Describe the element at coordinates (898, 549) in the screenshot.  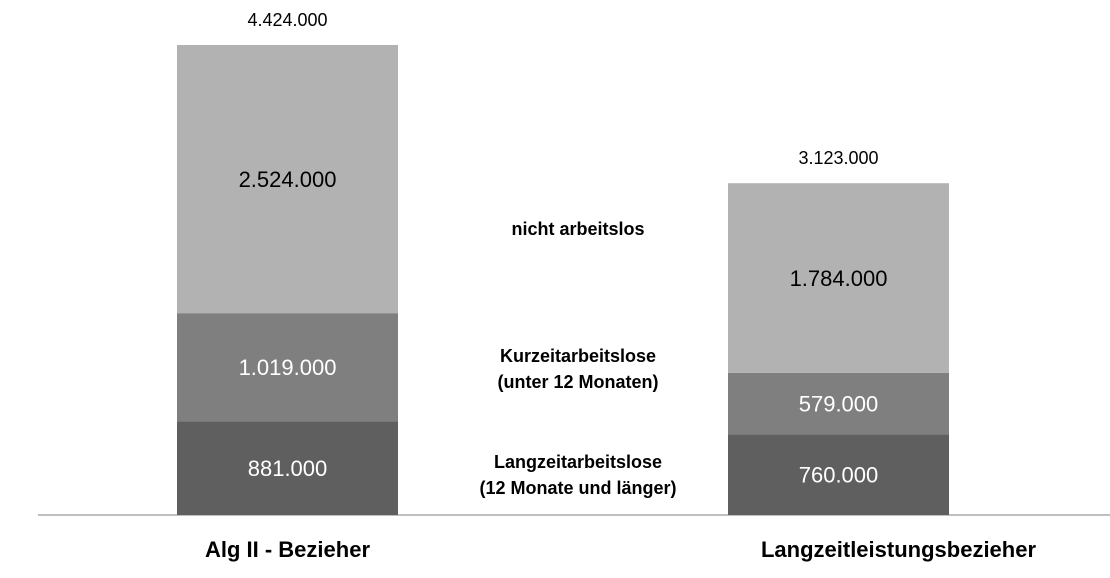
I see `x-tick-label: Langzeitleistungsbezieher` at that location.